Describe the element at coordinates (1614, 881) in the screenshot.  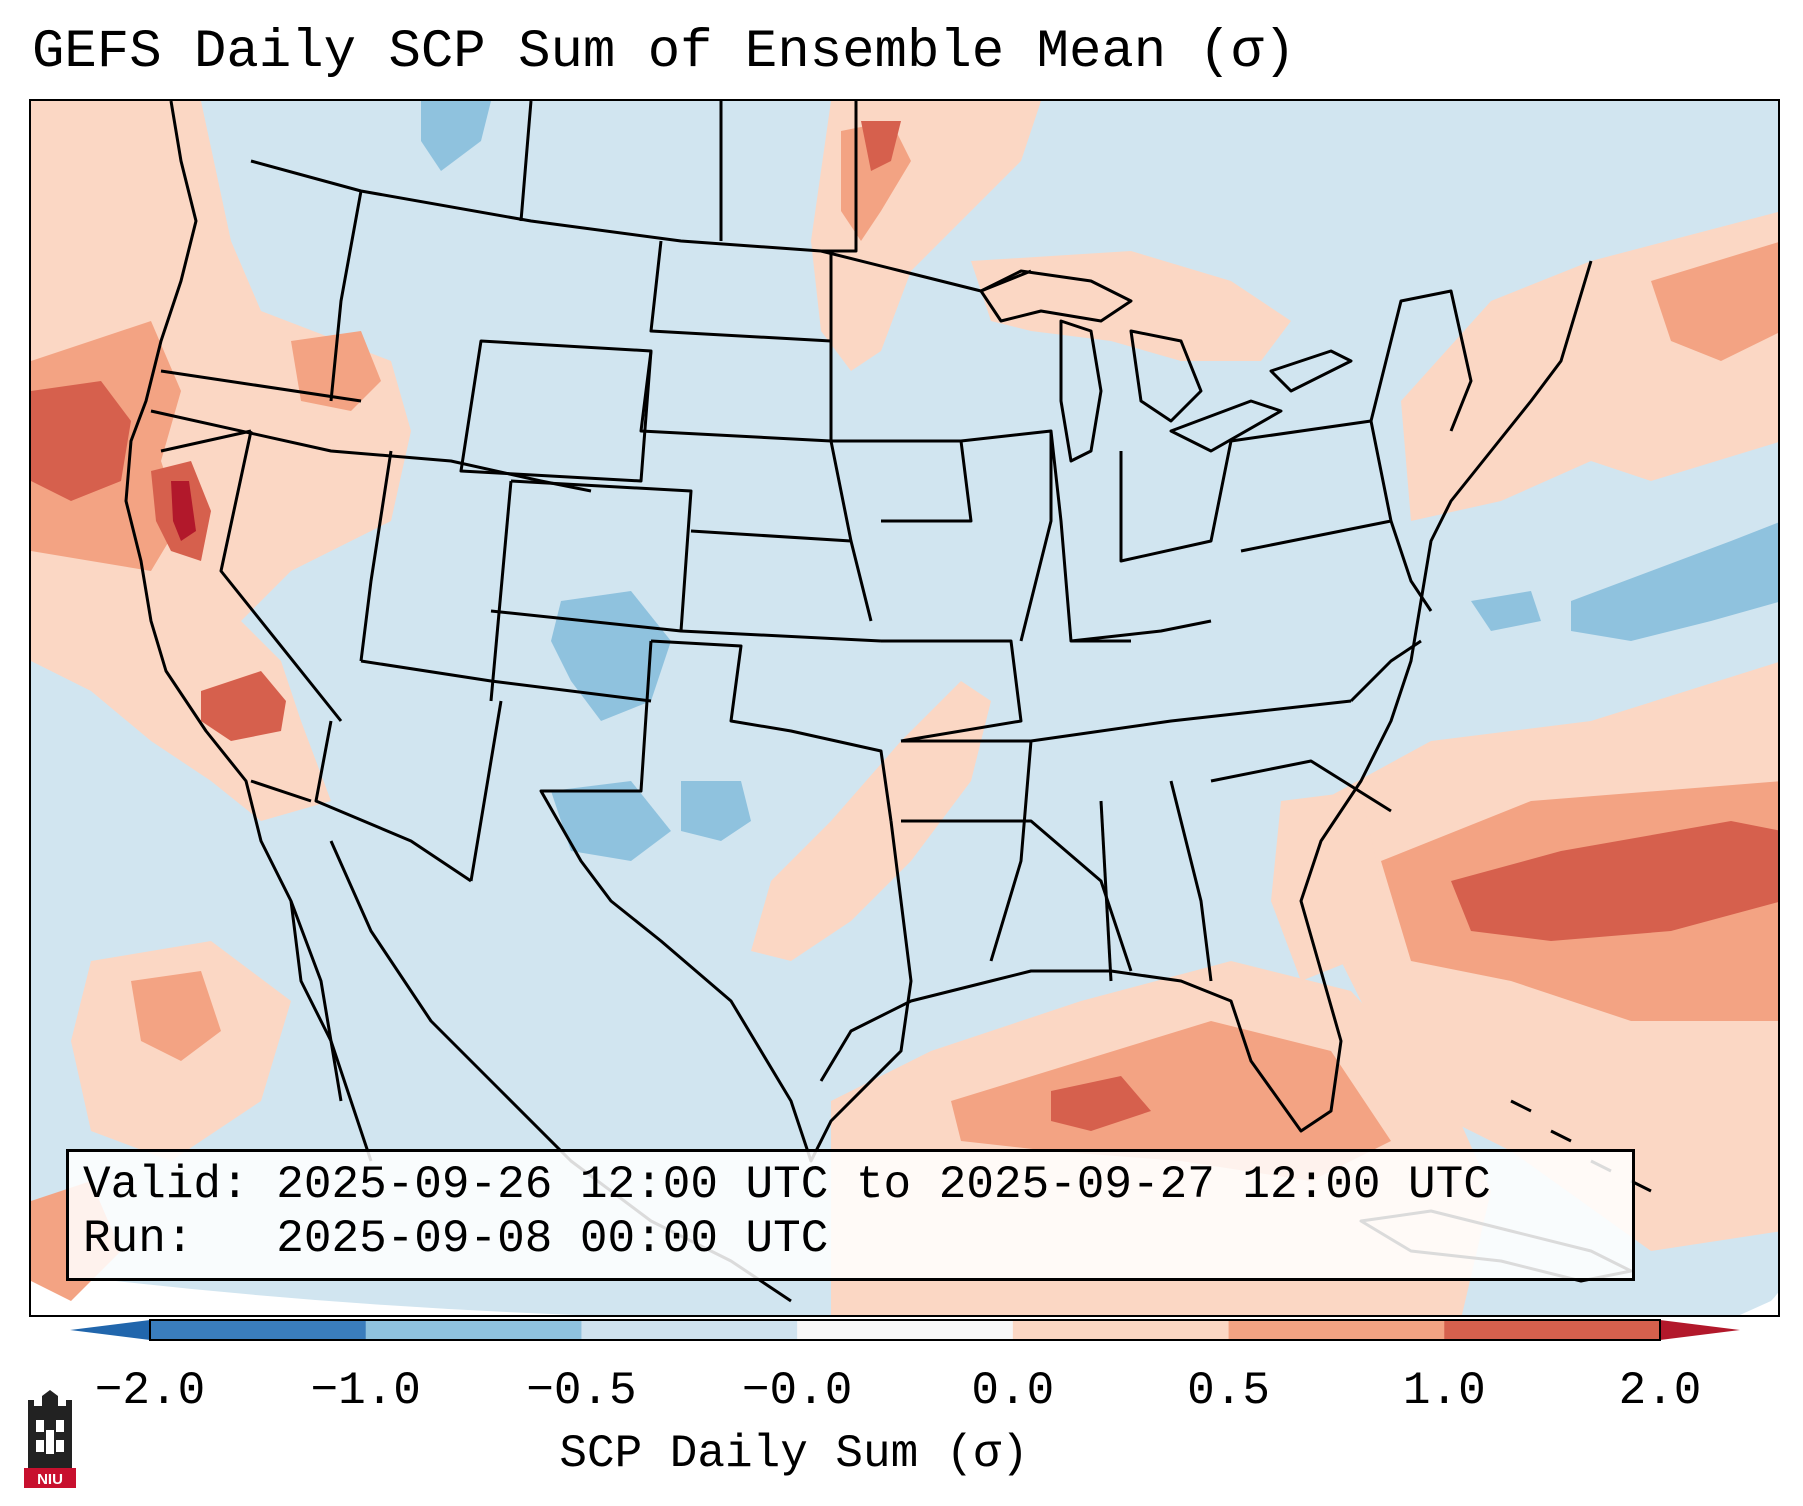
I see `anomaly-region-atlantic-max` at that location.